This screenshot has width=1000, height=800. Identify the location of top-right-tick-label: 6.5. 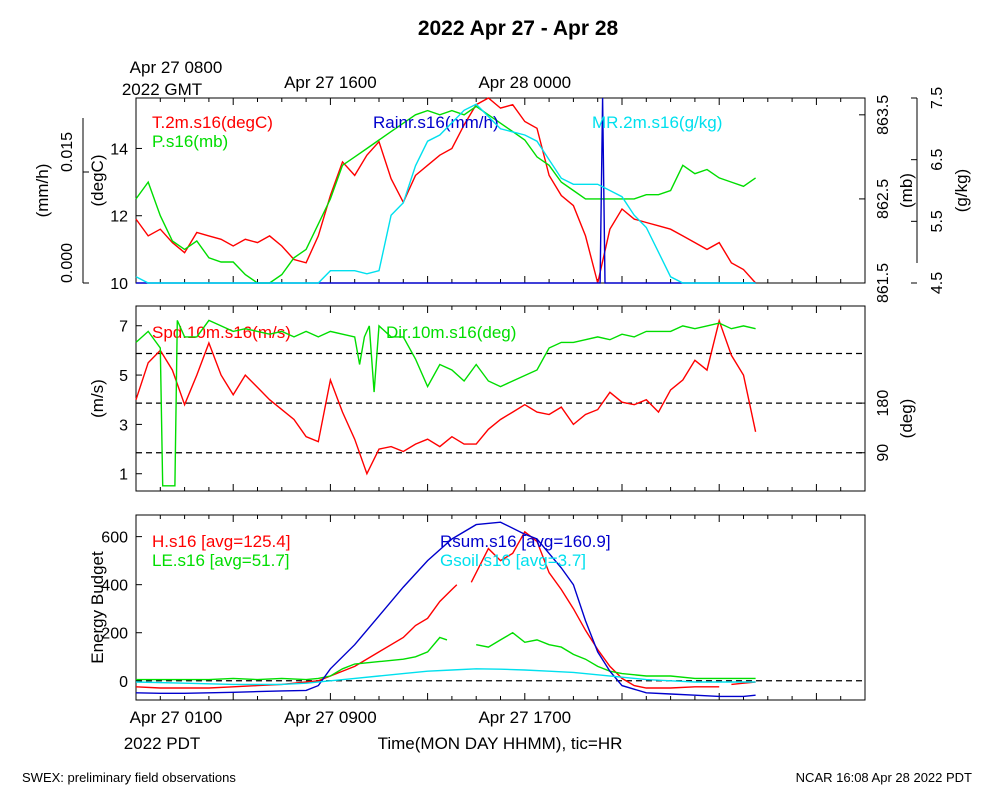
(937, 159).